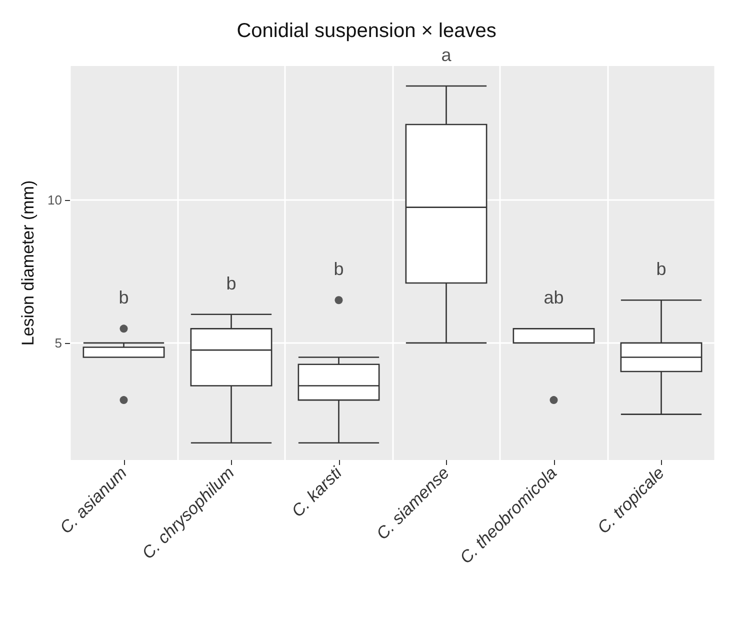  What do you see at coordinates (366, 31) in the screenshot?
I see `chart-title: Conidial suspension × leaves` at bounding box center [366, 31].